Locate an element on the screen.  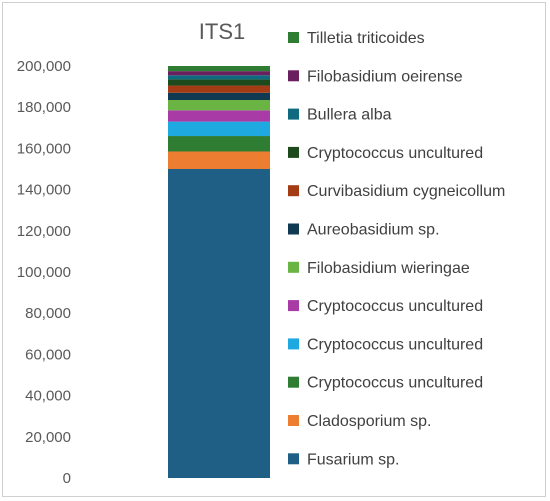
y-tick-label: 180,000 is located at coordinates (44, 107).